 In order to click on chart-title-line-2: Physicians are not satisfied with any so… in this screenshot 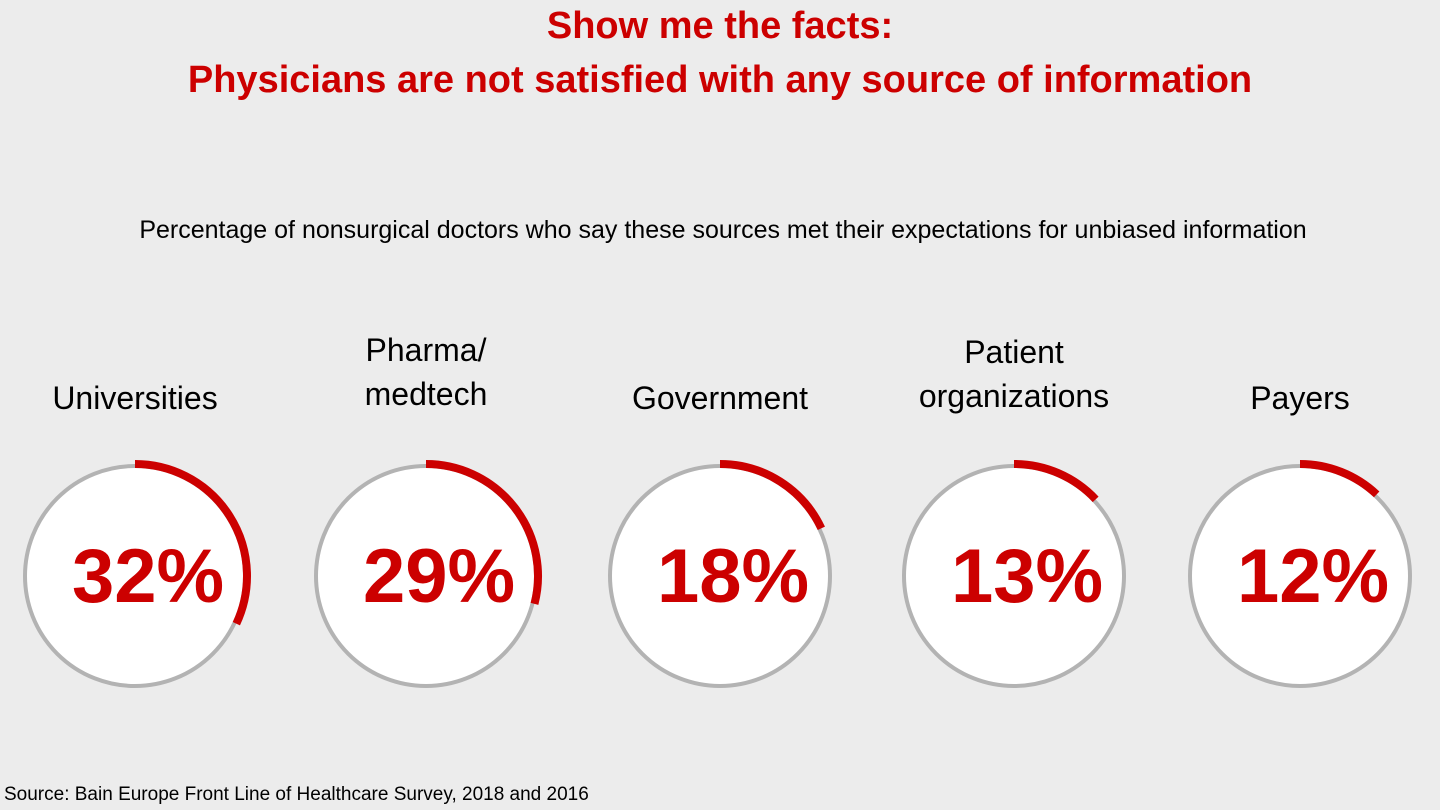, I will do `click(720, 80)`.